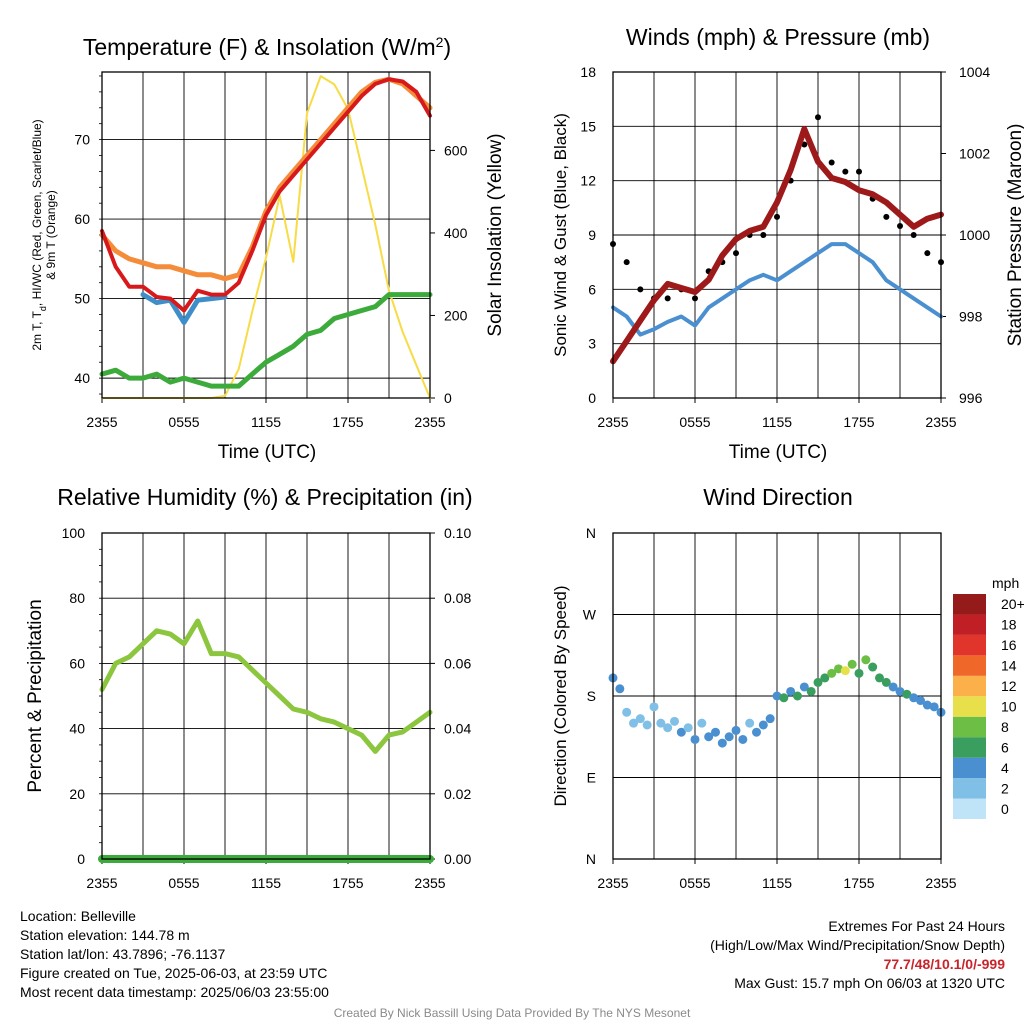 The height and width of the screenshot is (1024, 1024). I want to click on y2-tick-label: 1004, so click(974, 72).